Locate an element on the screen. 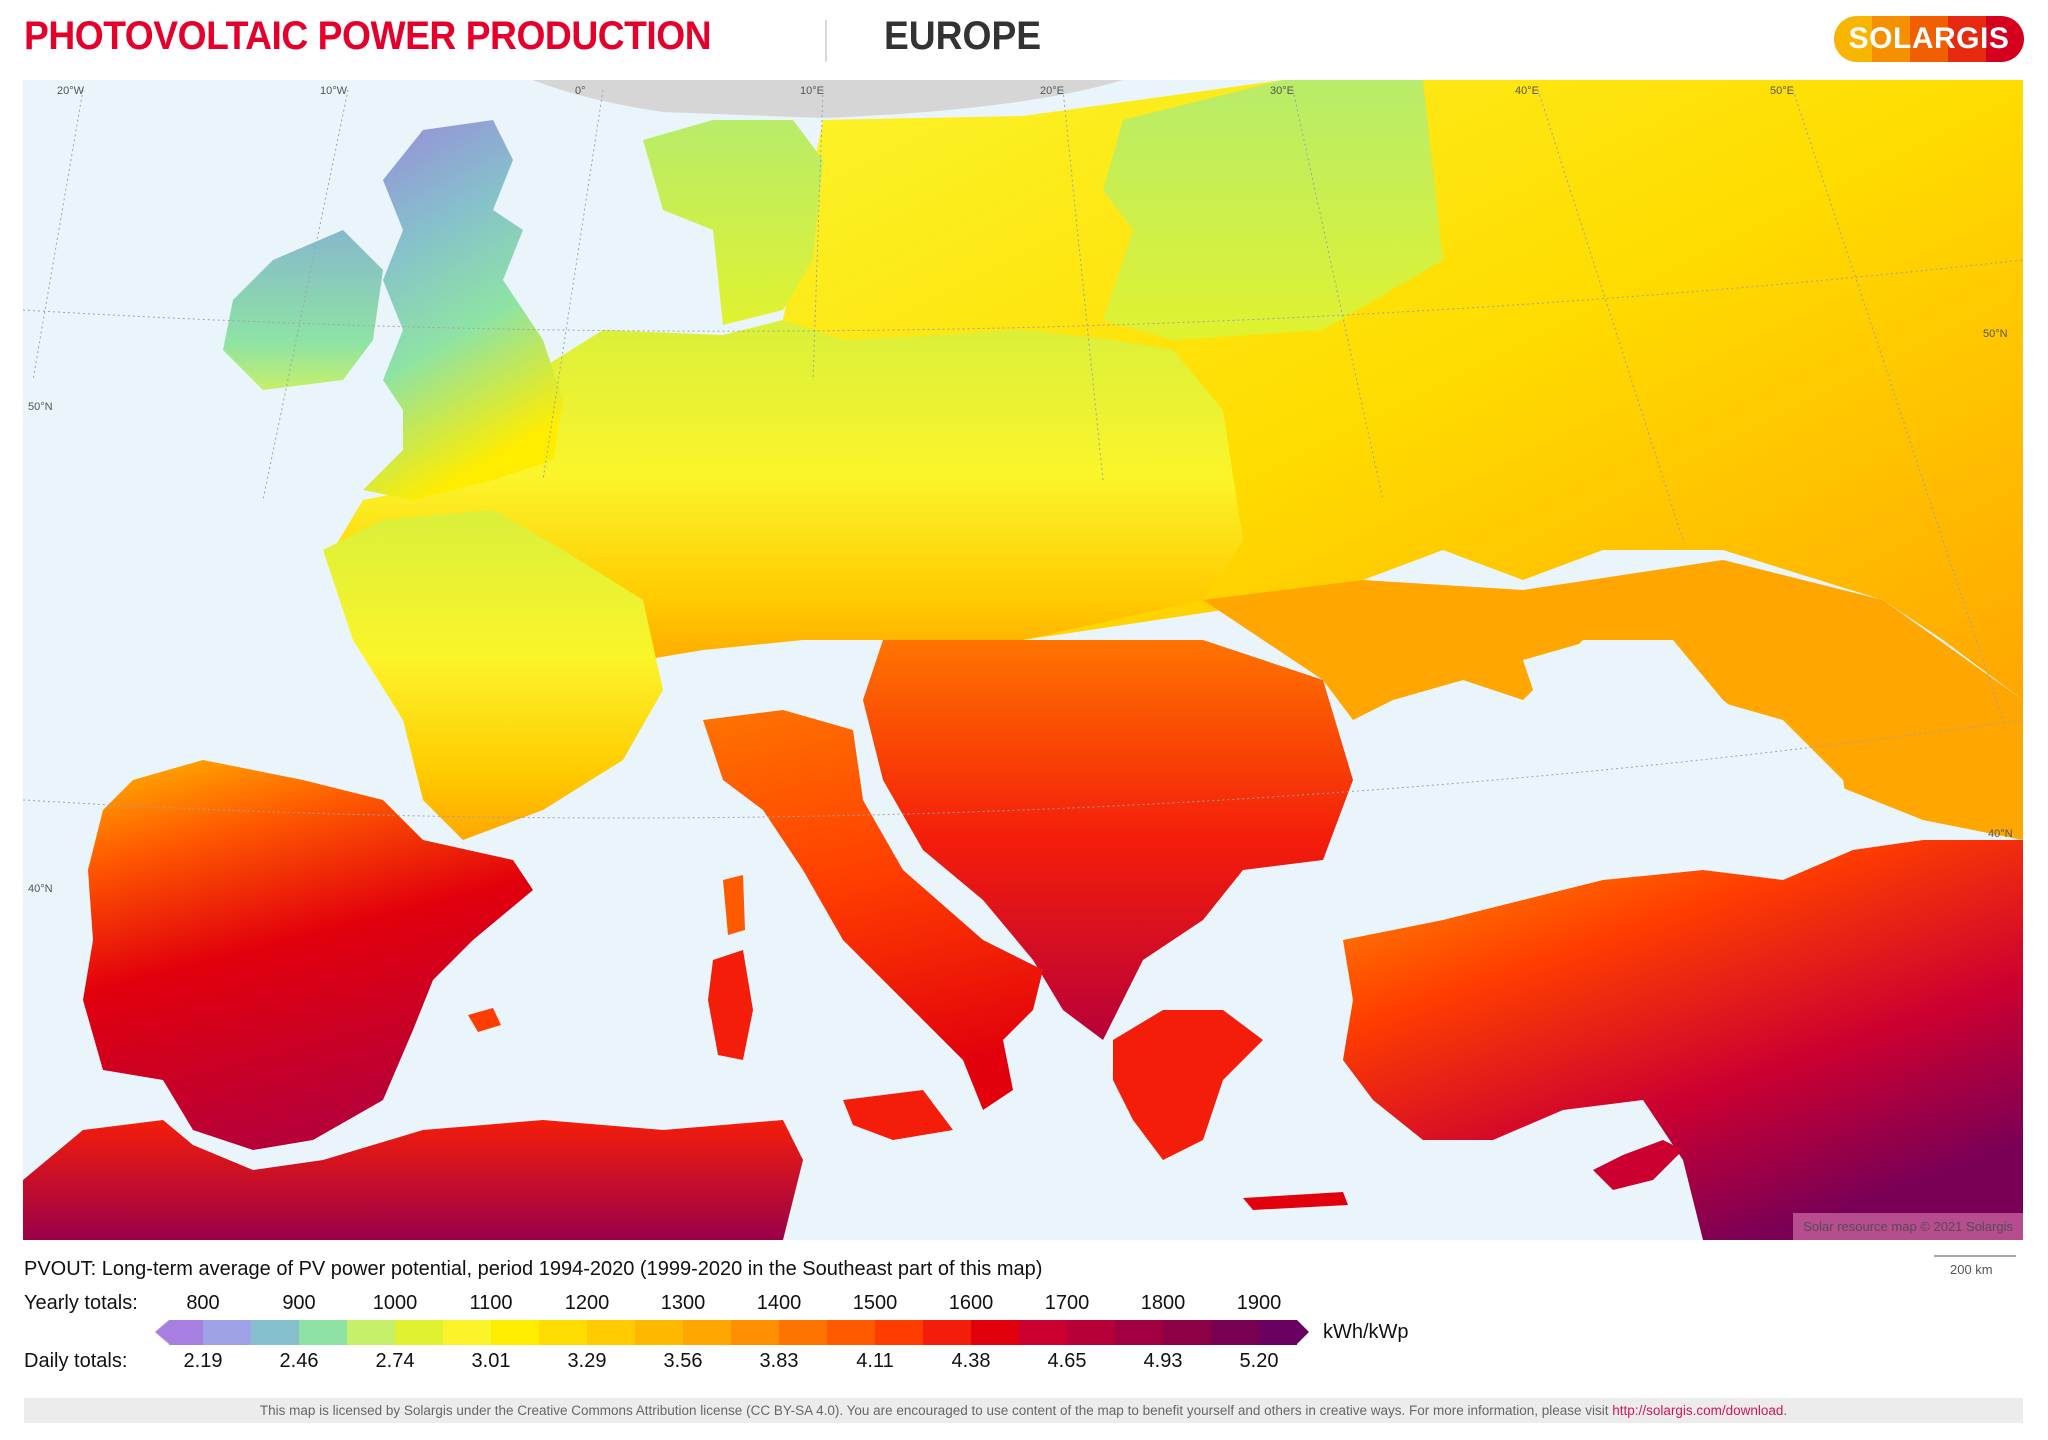 This screenshot has height=1440, width=2048. license-link: http://solargis.com/download is located at coordinates (1698, 1410).